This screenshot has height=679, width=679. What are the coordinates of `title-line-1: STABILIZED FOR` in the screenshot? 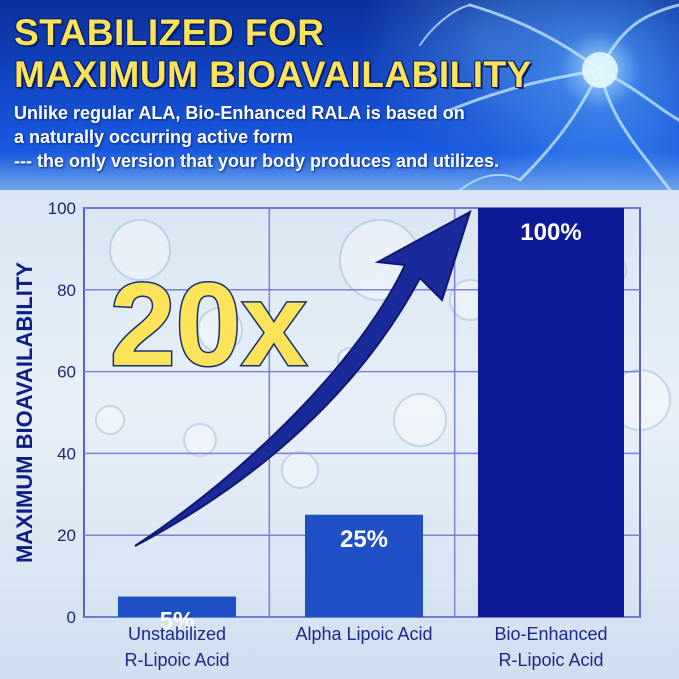 It's located at (169, 32).